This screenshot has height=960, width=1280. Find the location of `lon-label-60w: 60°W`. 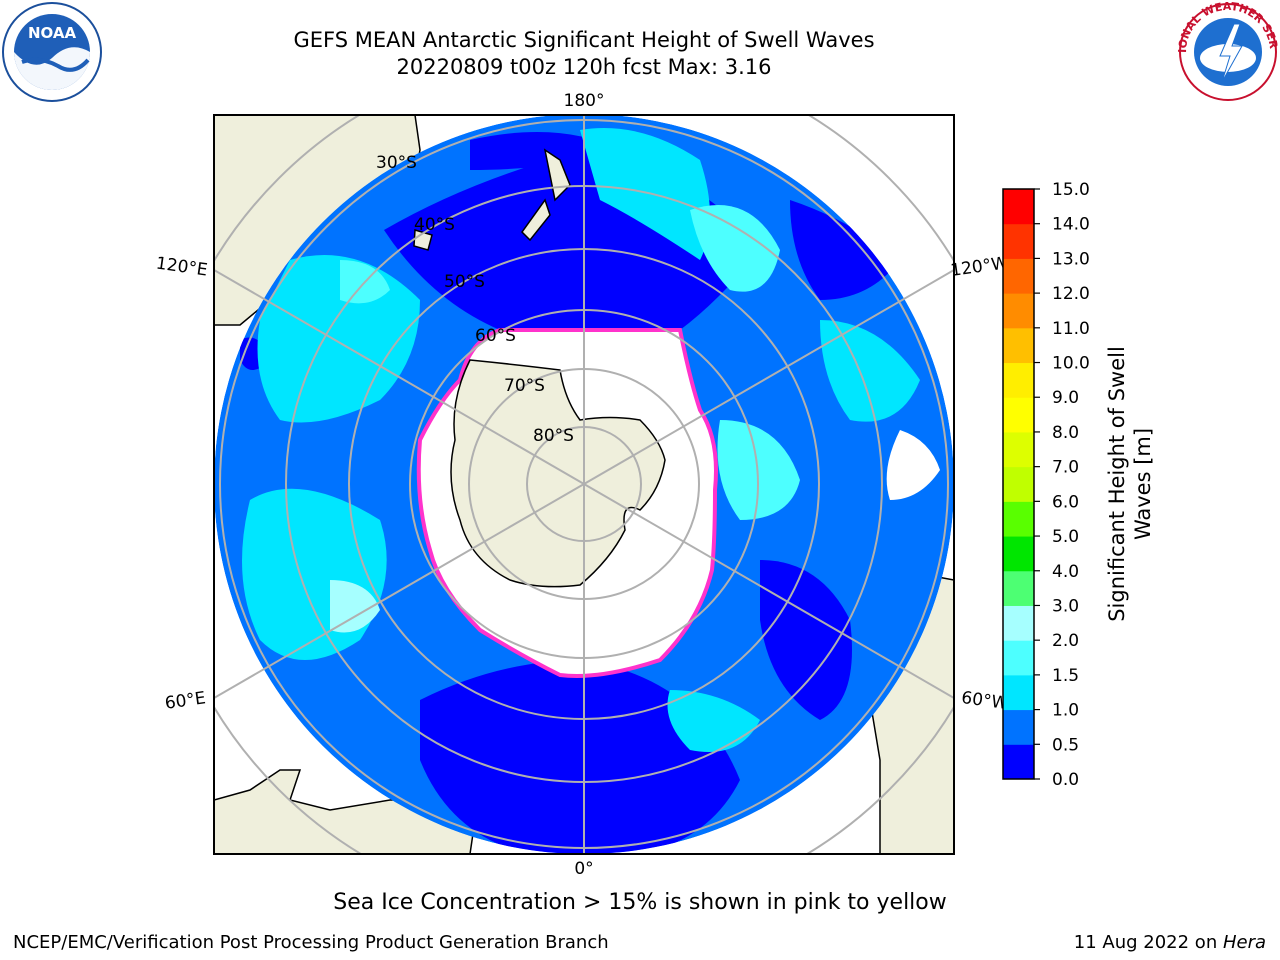

lon-label-60w: 60°W is located at coordinates (984, 701).